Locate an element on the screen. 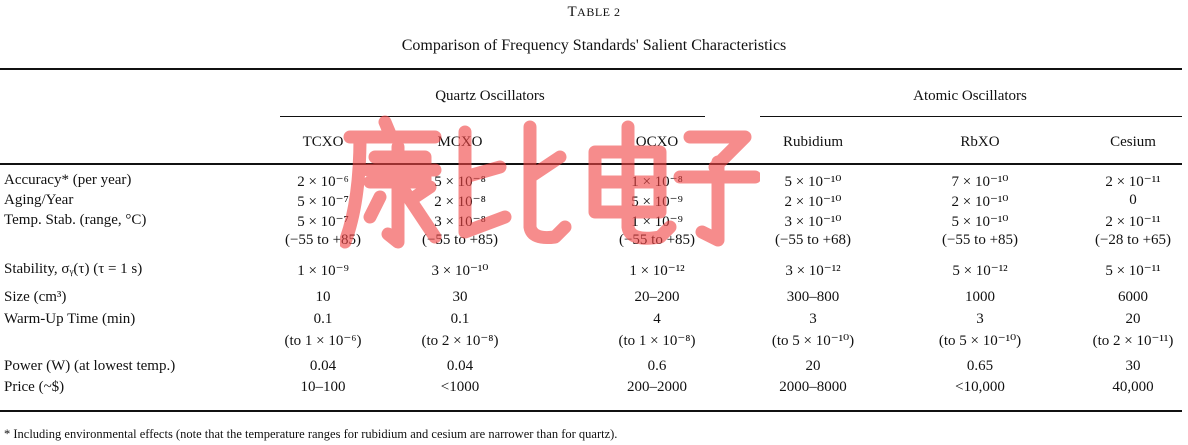 This screenshot has height=445, width=1188. table-cell: 1000 is located at coordinates (980, 297).